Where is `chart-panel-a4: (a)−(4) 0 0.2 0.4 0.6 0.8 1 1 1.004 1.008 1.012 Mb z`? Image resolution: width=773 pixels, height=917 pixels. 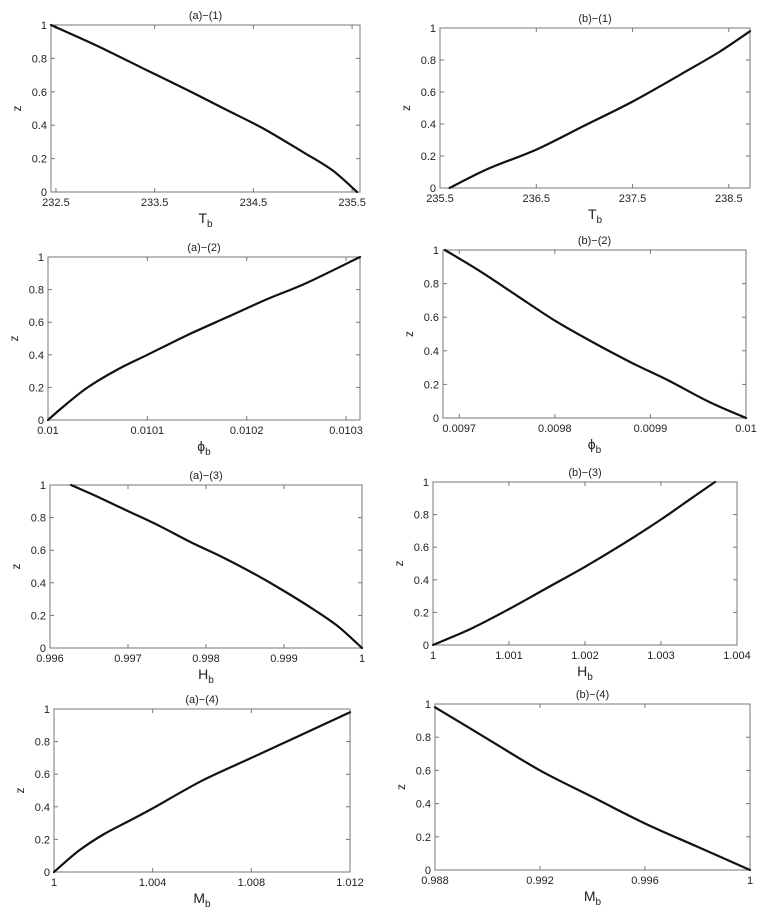 chart-panel-a4: (a)−(4) 0 0.2 0.4 0.6 0.8 1 1 1.004 1.008 1.012 Mb z is located at coordinates (188, 802).